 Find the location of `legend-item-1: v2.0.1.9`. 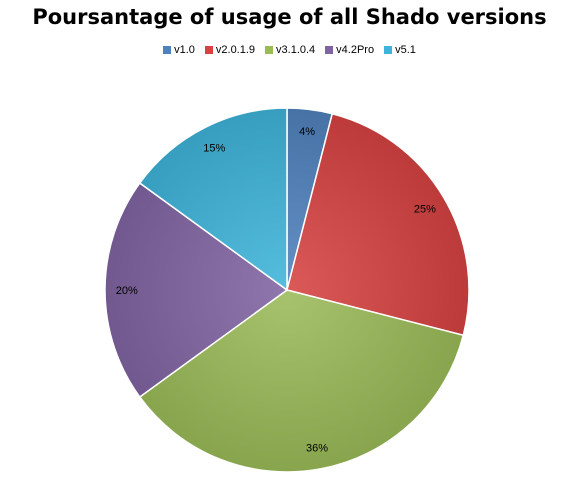

legend-item-1: v2.0.1.9 is located at coordinates (230, 50).